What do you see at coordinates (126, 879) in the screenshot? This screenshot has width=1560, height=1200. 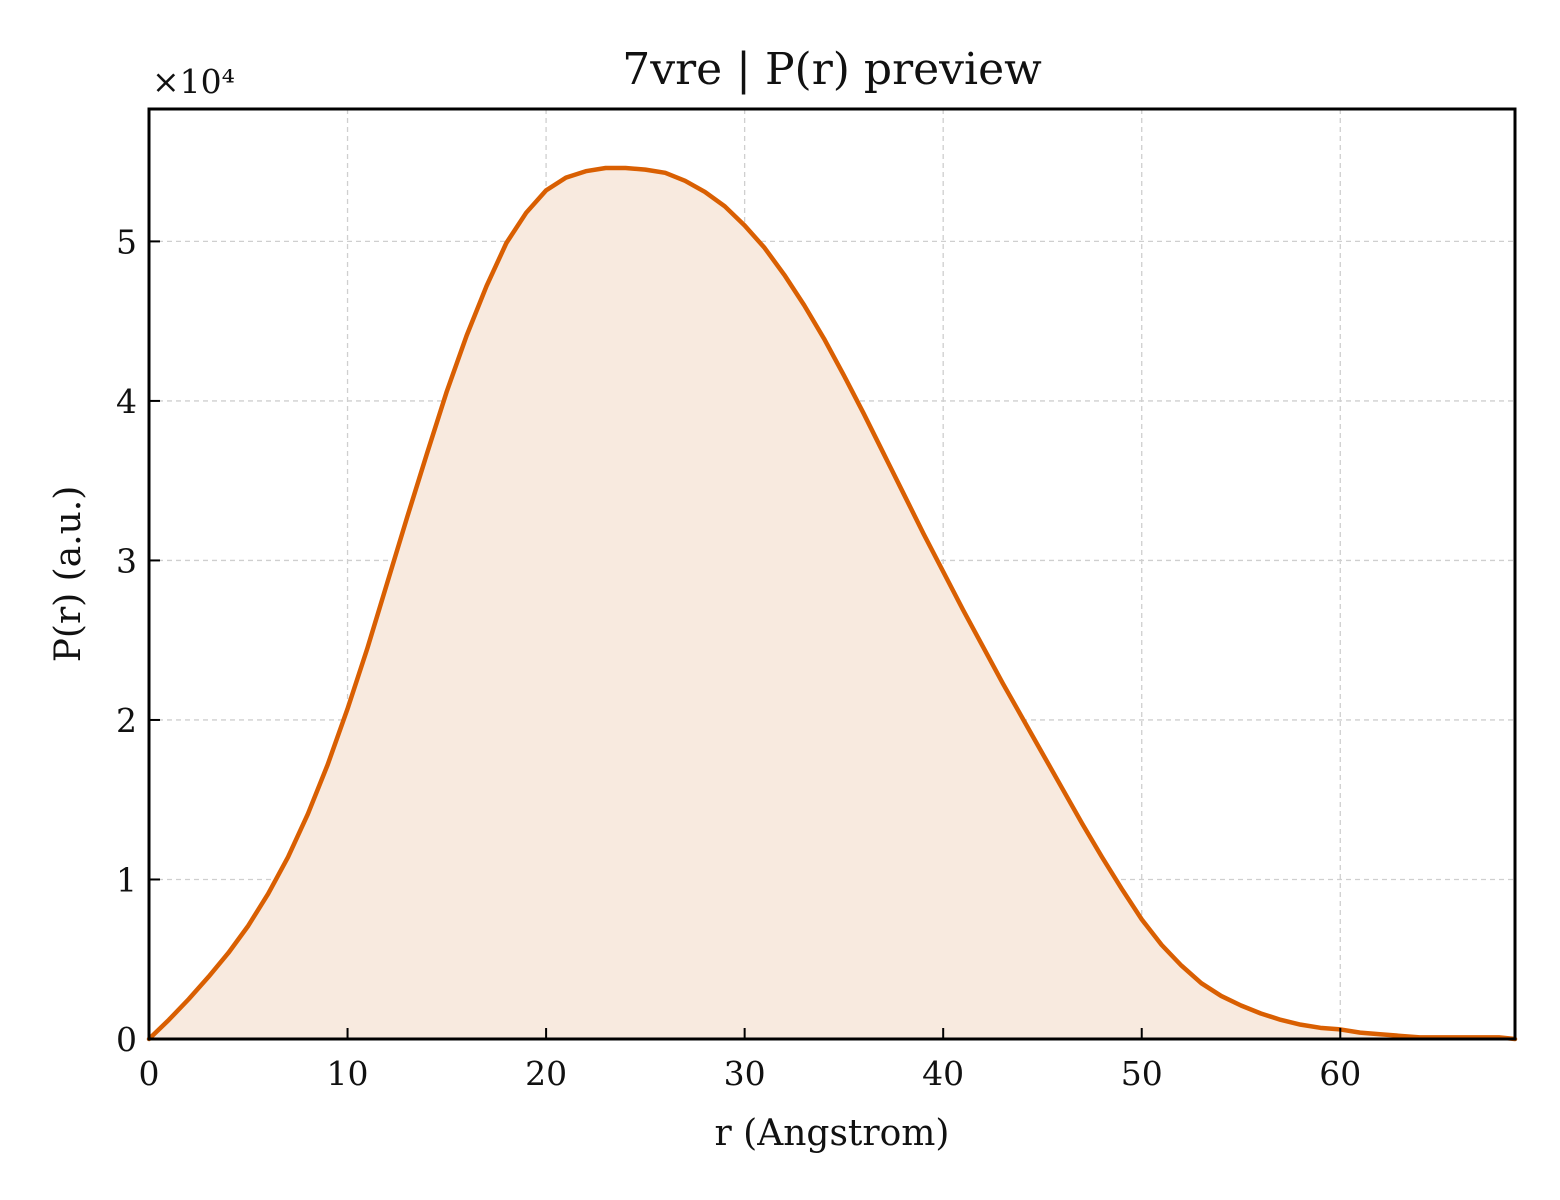 I see `y-tick-label: 1` at bounding box center [126, 879].